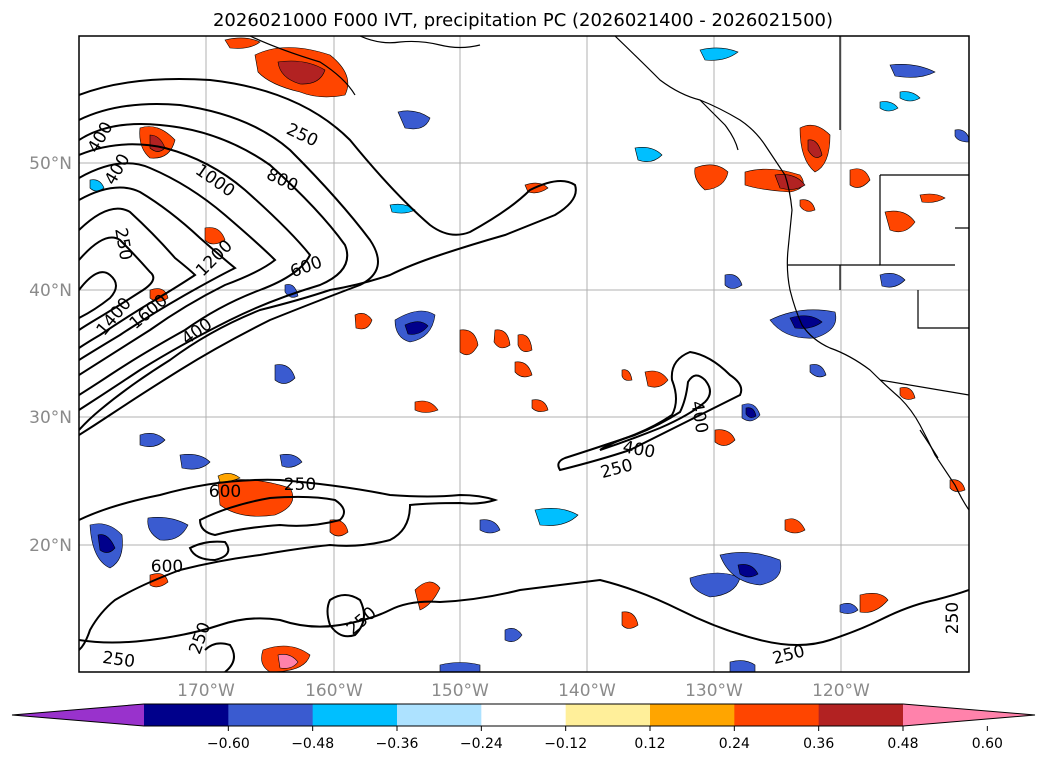 This screenshot has width=1047, height=765. I want to click on latitude-labels: 50°N 40°N 30°N 20°N, so click(50, 355).